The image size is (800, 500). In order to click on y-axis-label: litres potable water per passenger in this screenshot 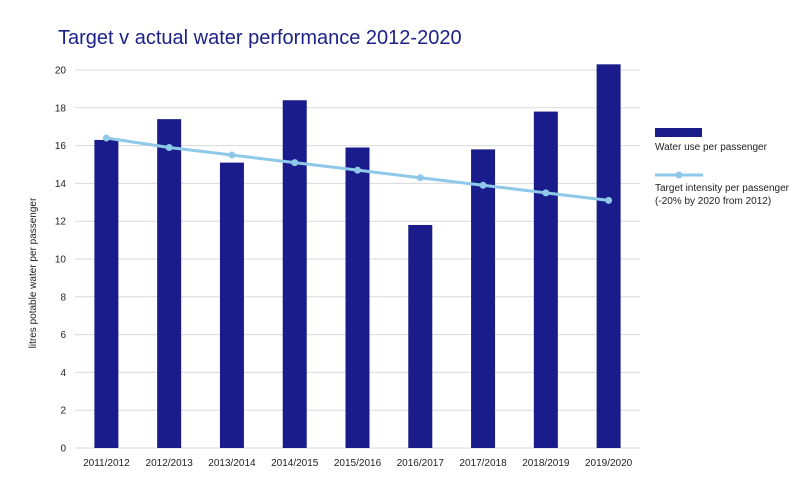, I will do `click(33, 272)`.